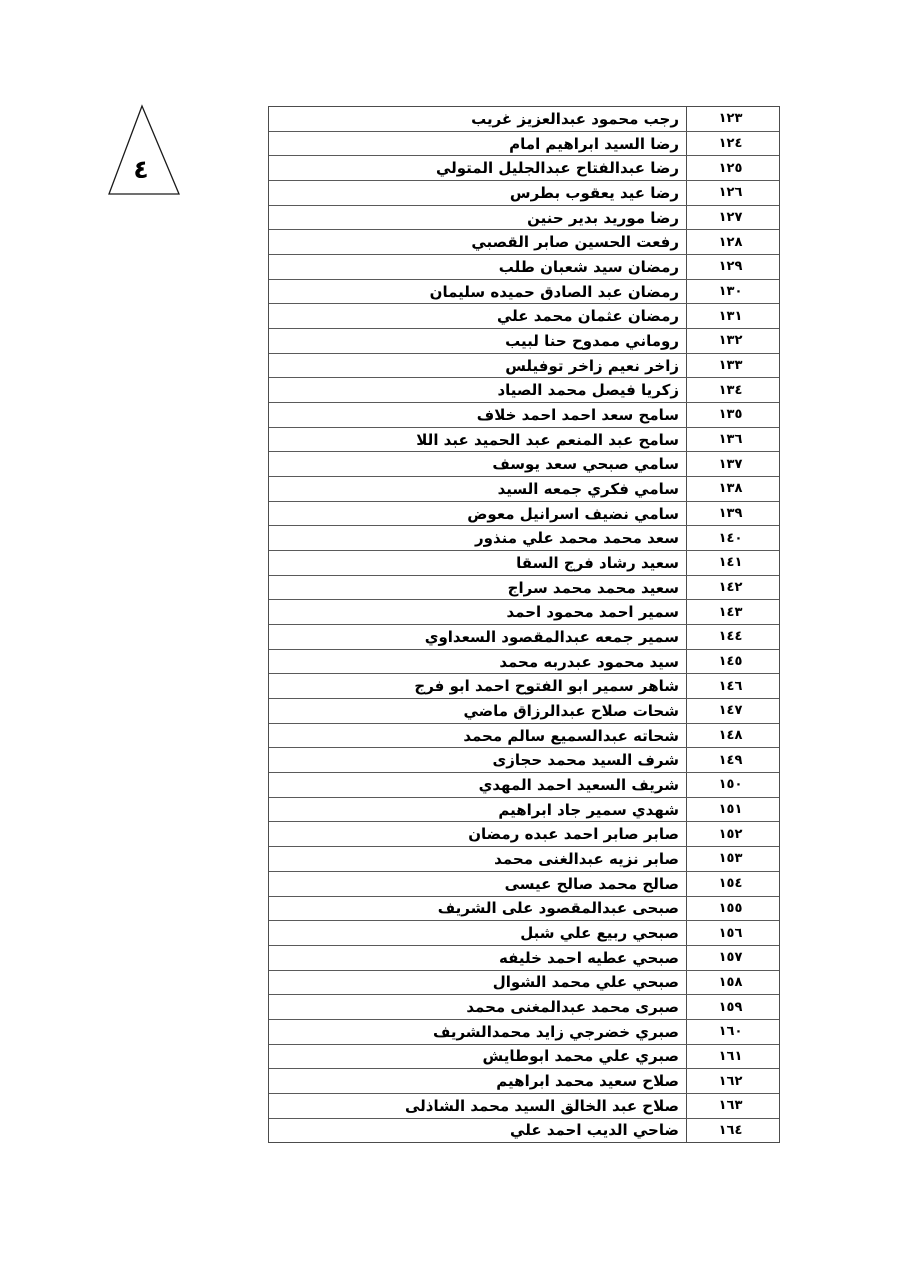 The width and height of the screenshot is (905, 1280). Describe the element at coordinates (603, 217) in the screenshot. I see `row-name: رضا موريد بدير حنين` at that location.